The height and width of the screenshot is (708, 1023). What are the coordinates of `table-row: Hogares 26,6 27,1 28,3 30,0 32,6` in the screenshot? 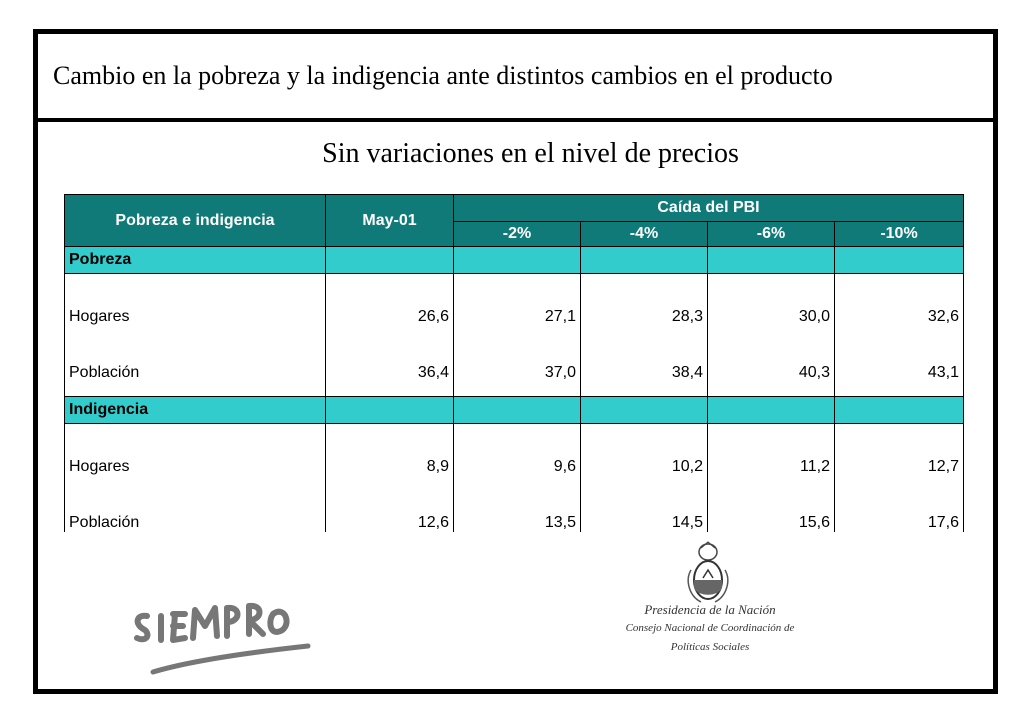 It's located at (514, 301).